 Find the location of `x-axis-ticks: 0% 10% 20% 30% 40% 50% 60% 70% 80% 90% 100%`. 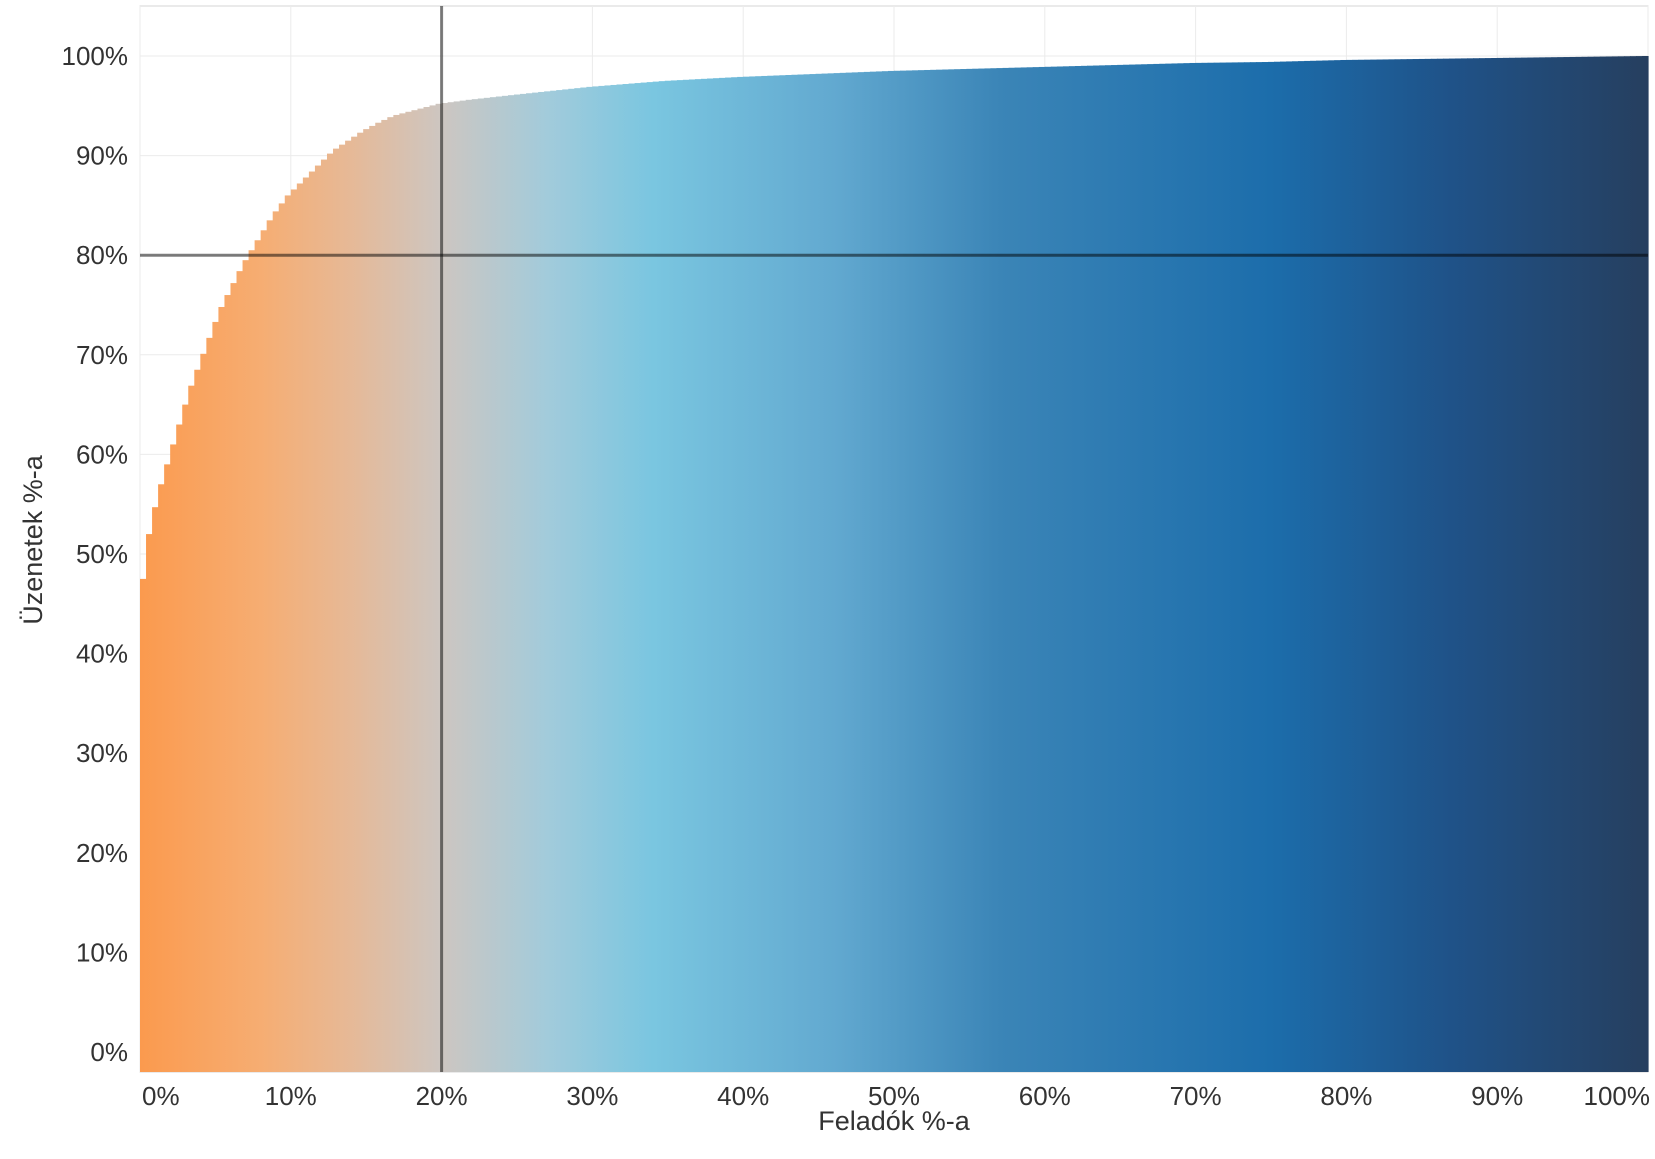

x-axis-ticks: 0% 10% 20% 30% 40% 50% 60% 70% 80% 90% 100% is located at coordinates (896, 1096).